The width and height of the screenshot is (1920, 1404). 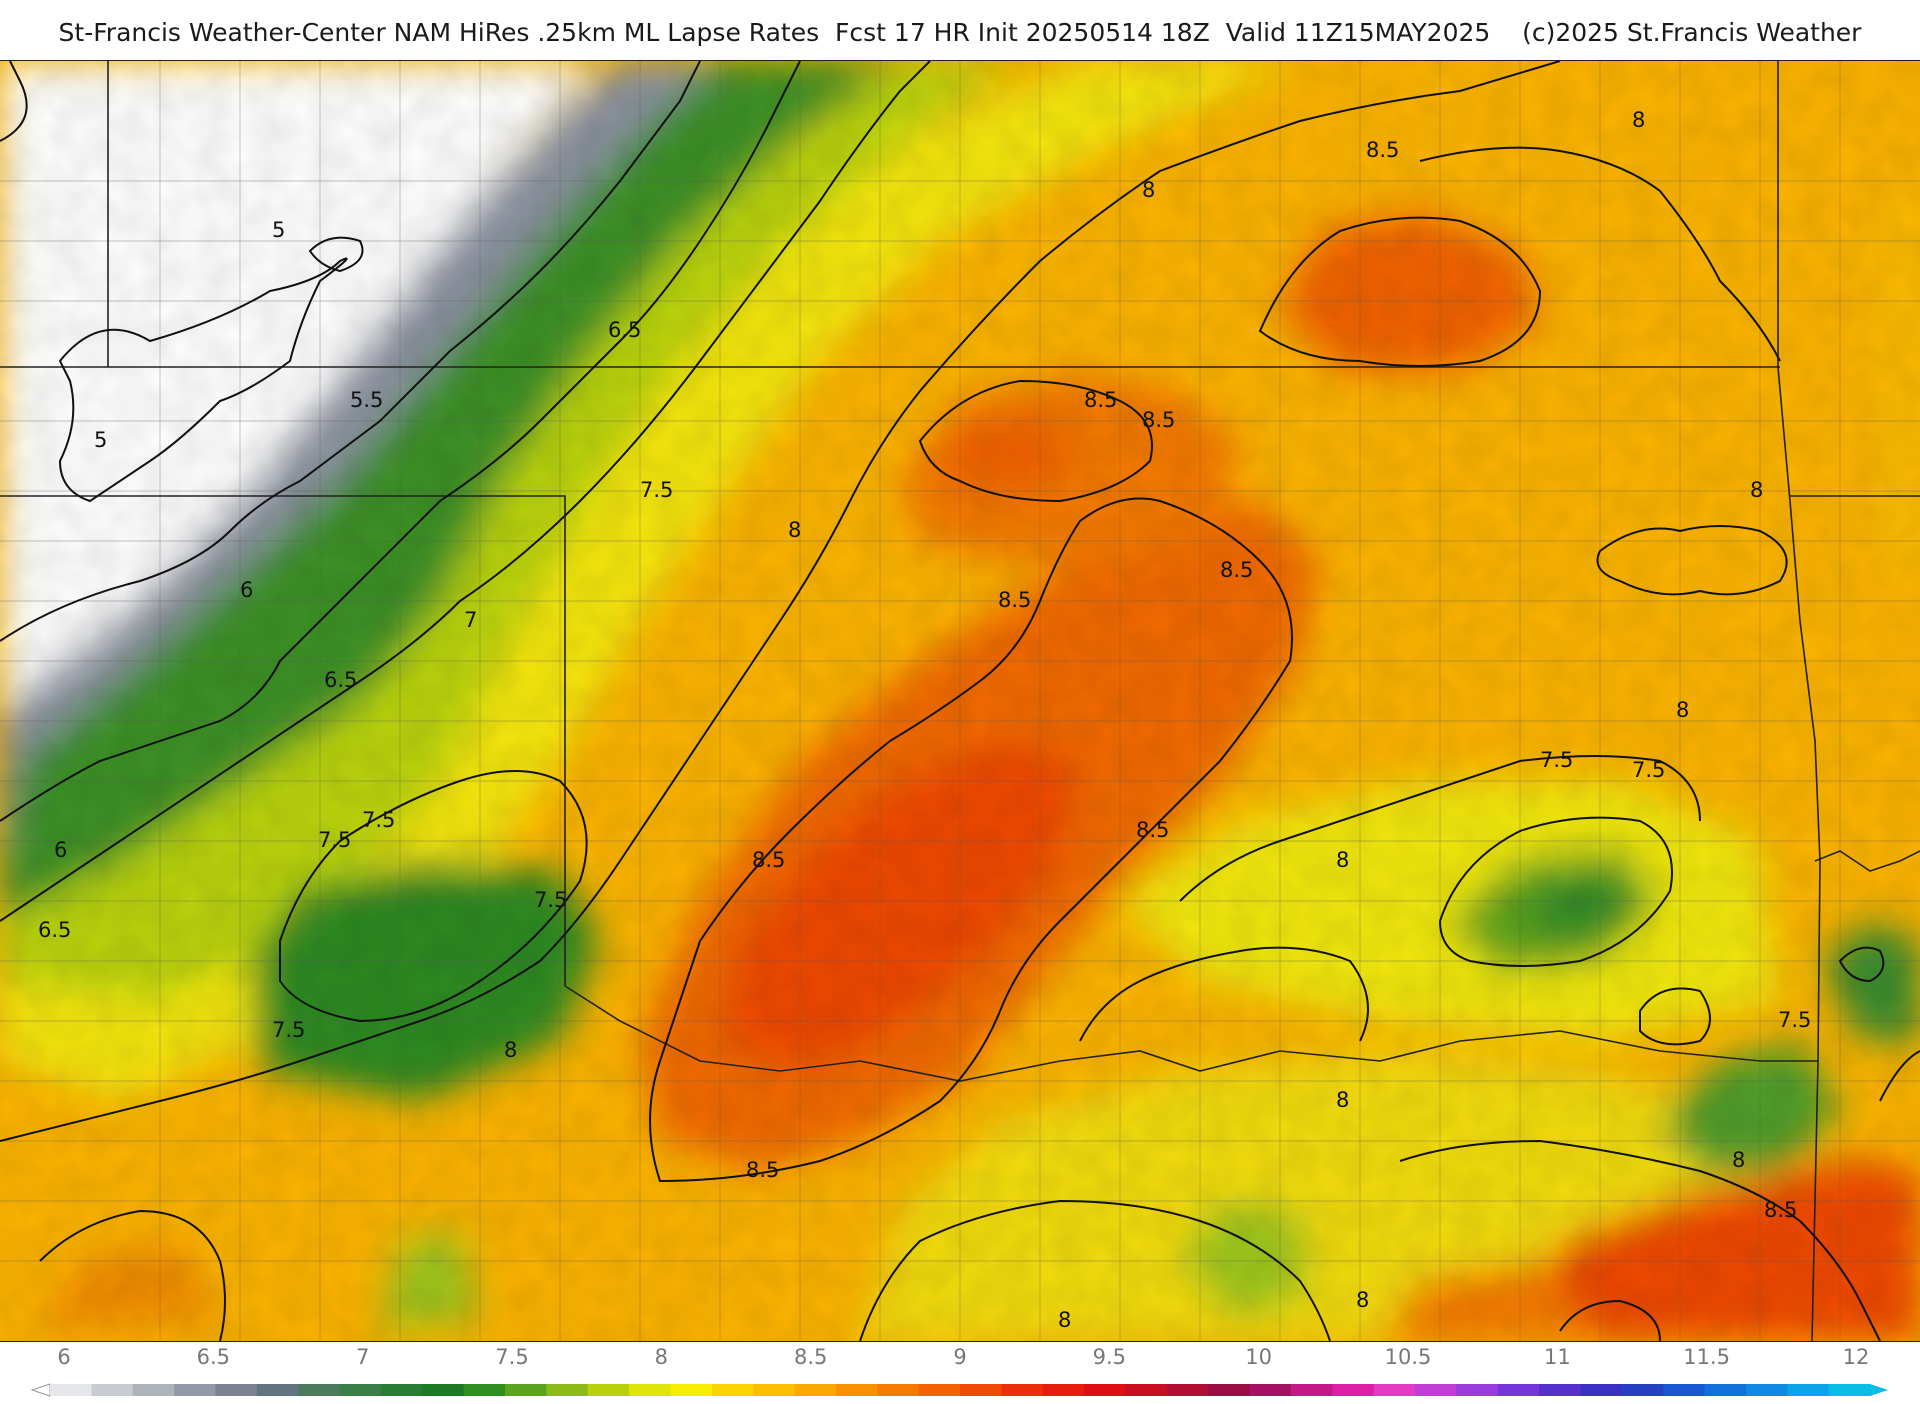 I want to click on scale-color-cells, so click(x=959, y=1390).